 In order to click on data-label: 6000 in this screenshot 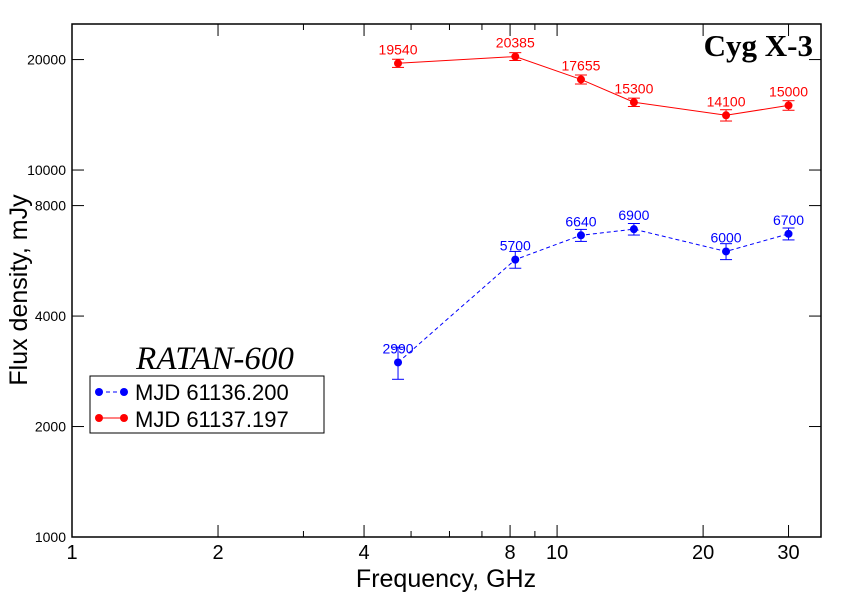, I will do `click(725, 237)`.